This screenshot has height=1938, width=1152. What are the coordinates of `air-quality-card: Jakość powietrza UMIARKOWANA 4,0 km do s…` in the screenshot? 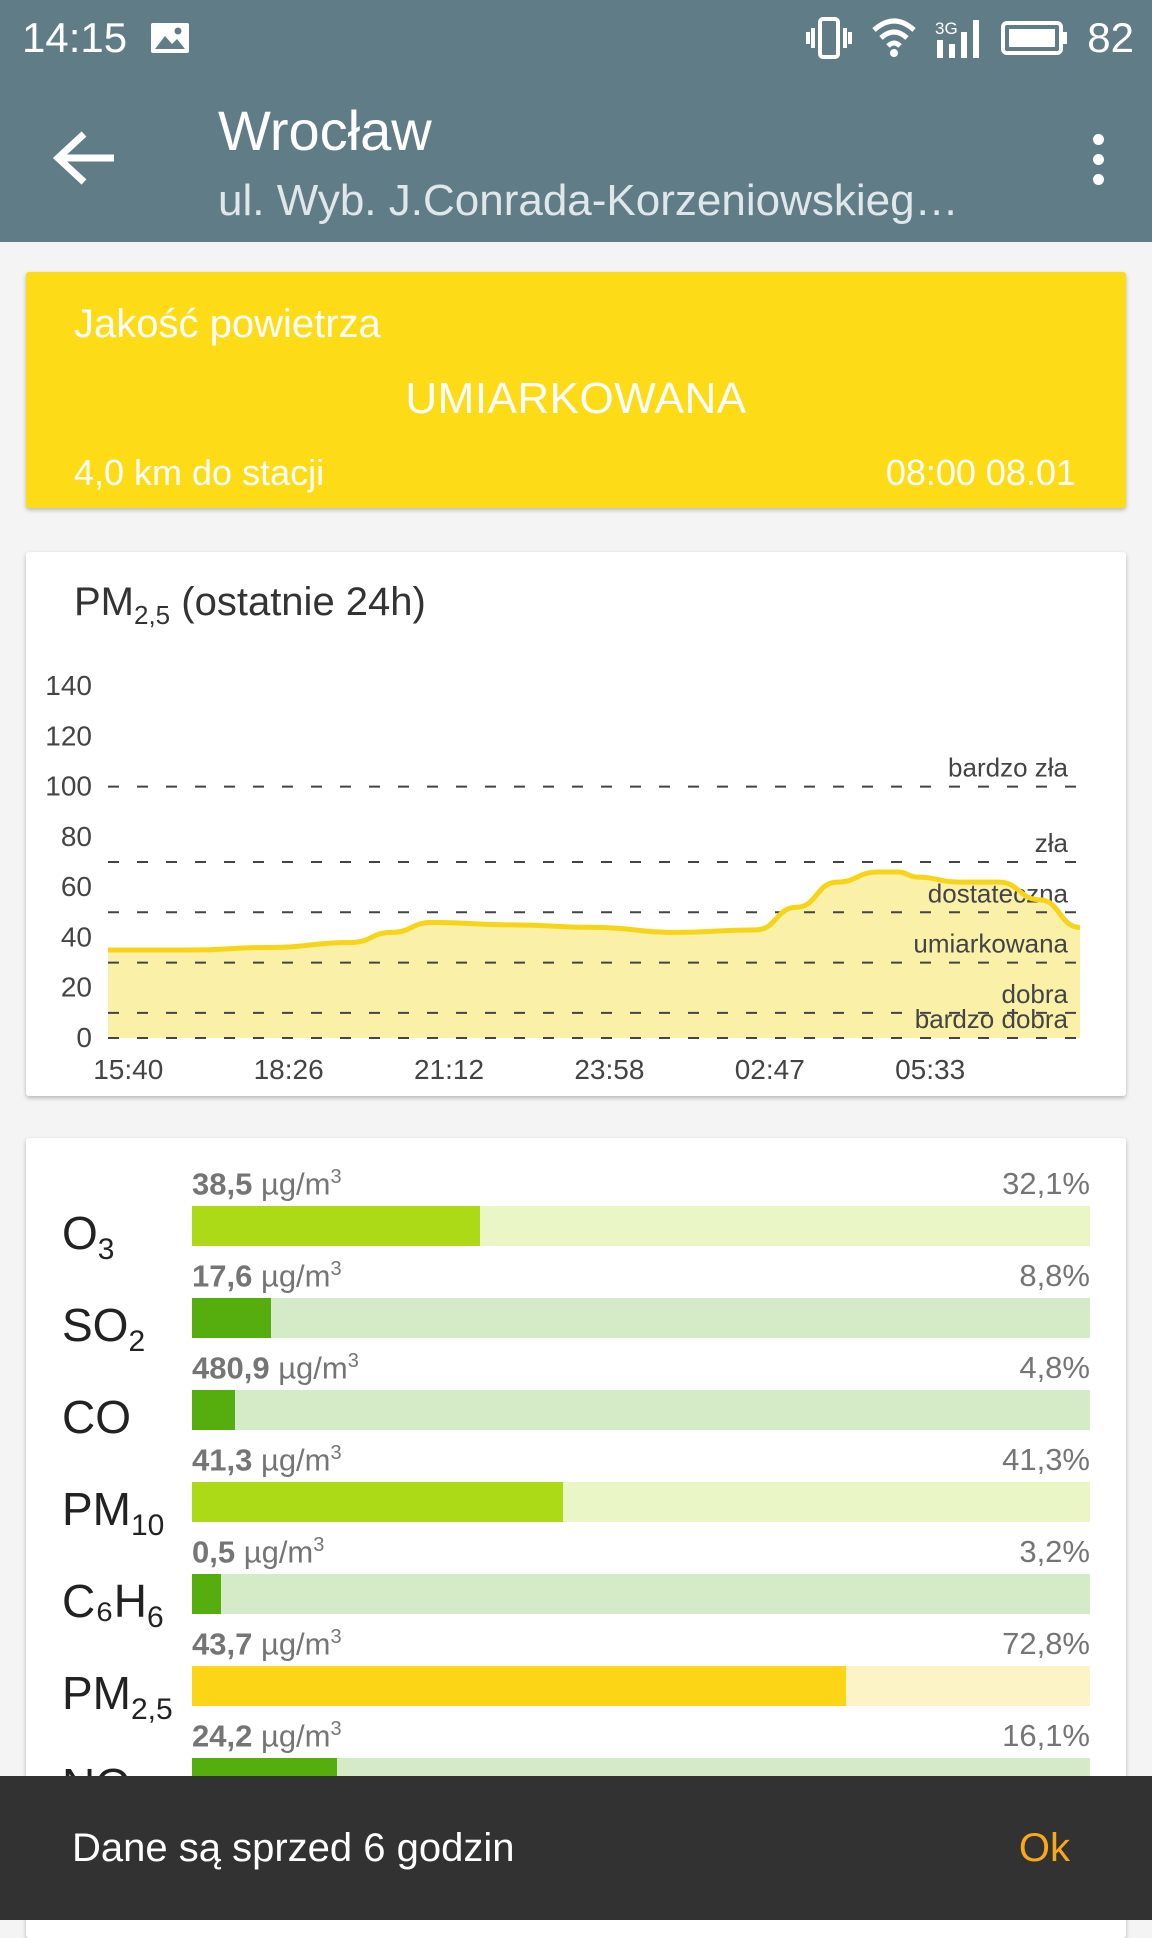 It's located at (576, 390).